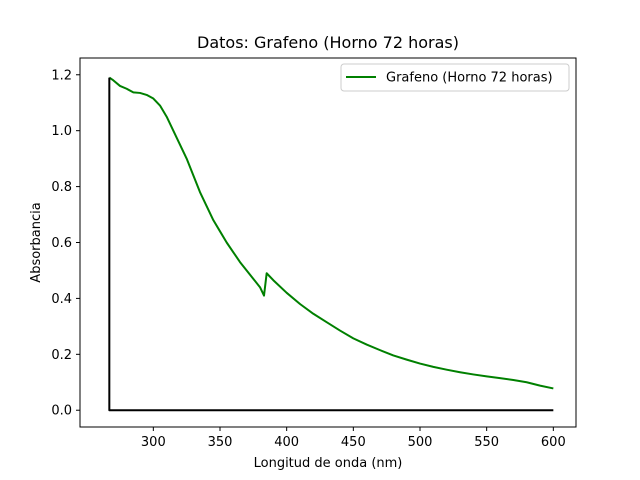 The image size is (640, 480). Describe the element at coordinates (286, 442) in the screenshot. I see `x-tick-label: 400` at that location.